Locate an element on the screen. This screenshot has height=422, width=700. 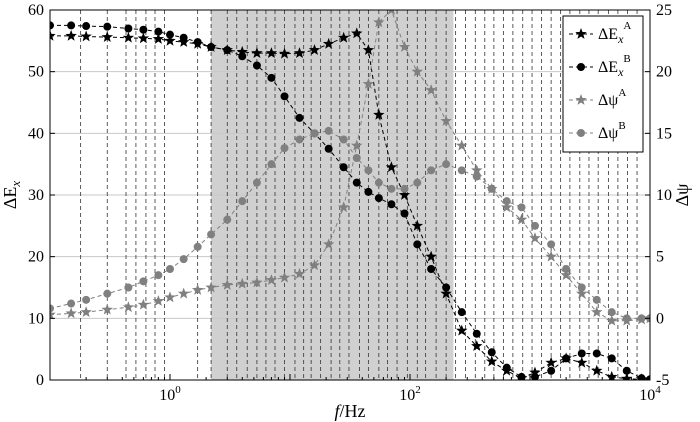
y-right-tick-label: 0 is located at coordinates (660, 318).